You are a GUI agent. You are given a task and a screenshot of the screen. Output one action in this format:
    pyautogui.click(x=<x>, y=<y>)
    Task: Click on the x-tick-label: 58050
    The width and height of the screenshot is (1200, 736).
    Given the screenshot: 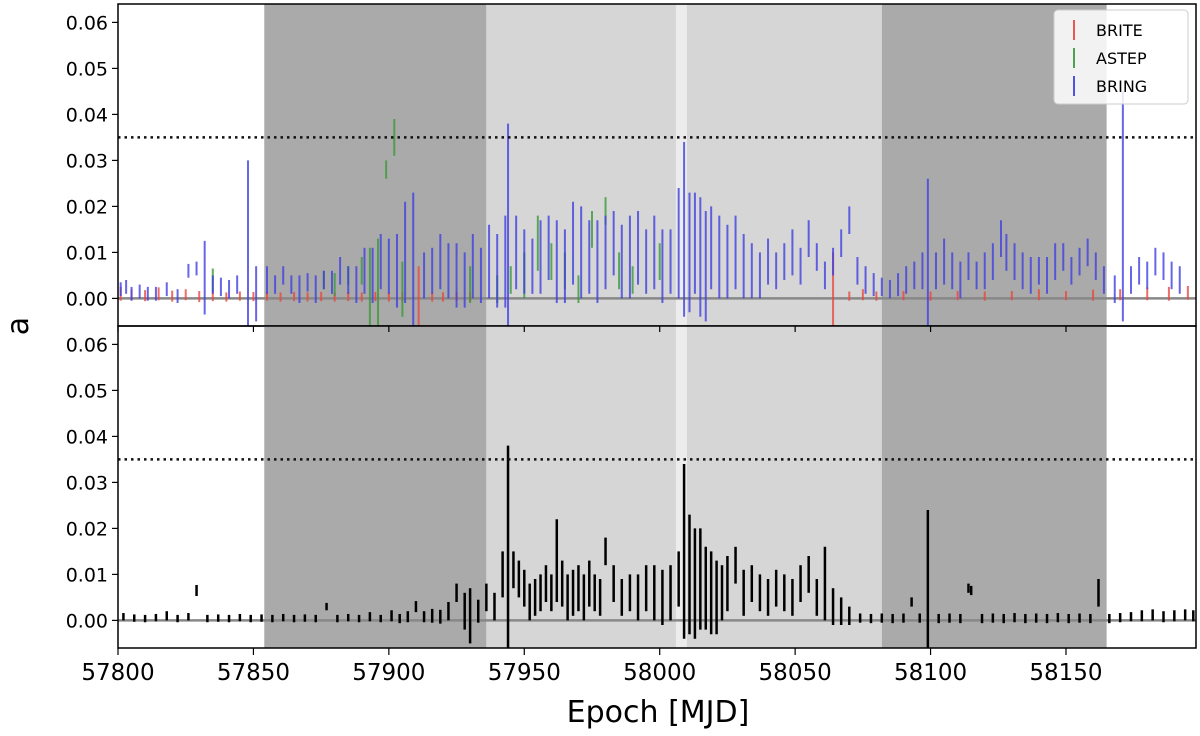 What is the action you would take?
    pyautogui.click(x=795, y=673)
    